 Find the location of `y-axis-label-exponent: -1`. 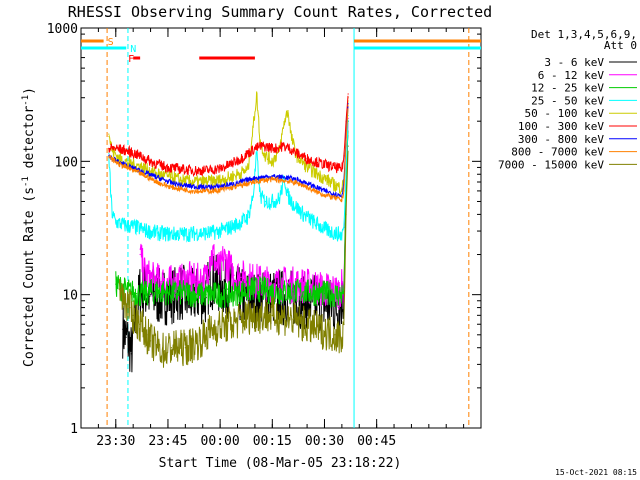

y-axis-label-exponent: -1 is located at coordinates (26, 181).